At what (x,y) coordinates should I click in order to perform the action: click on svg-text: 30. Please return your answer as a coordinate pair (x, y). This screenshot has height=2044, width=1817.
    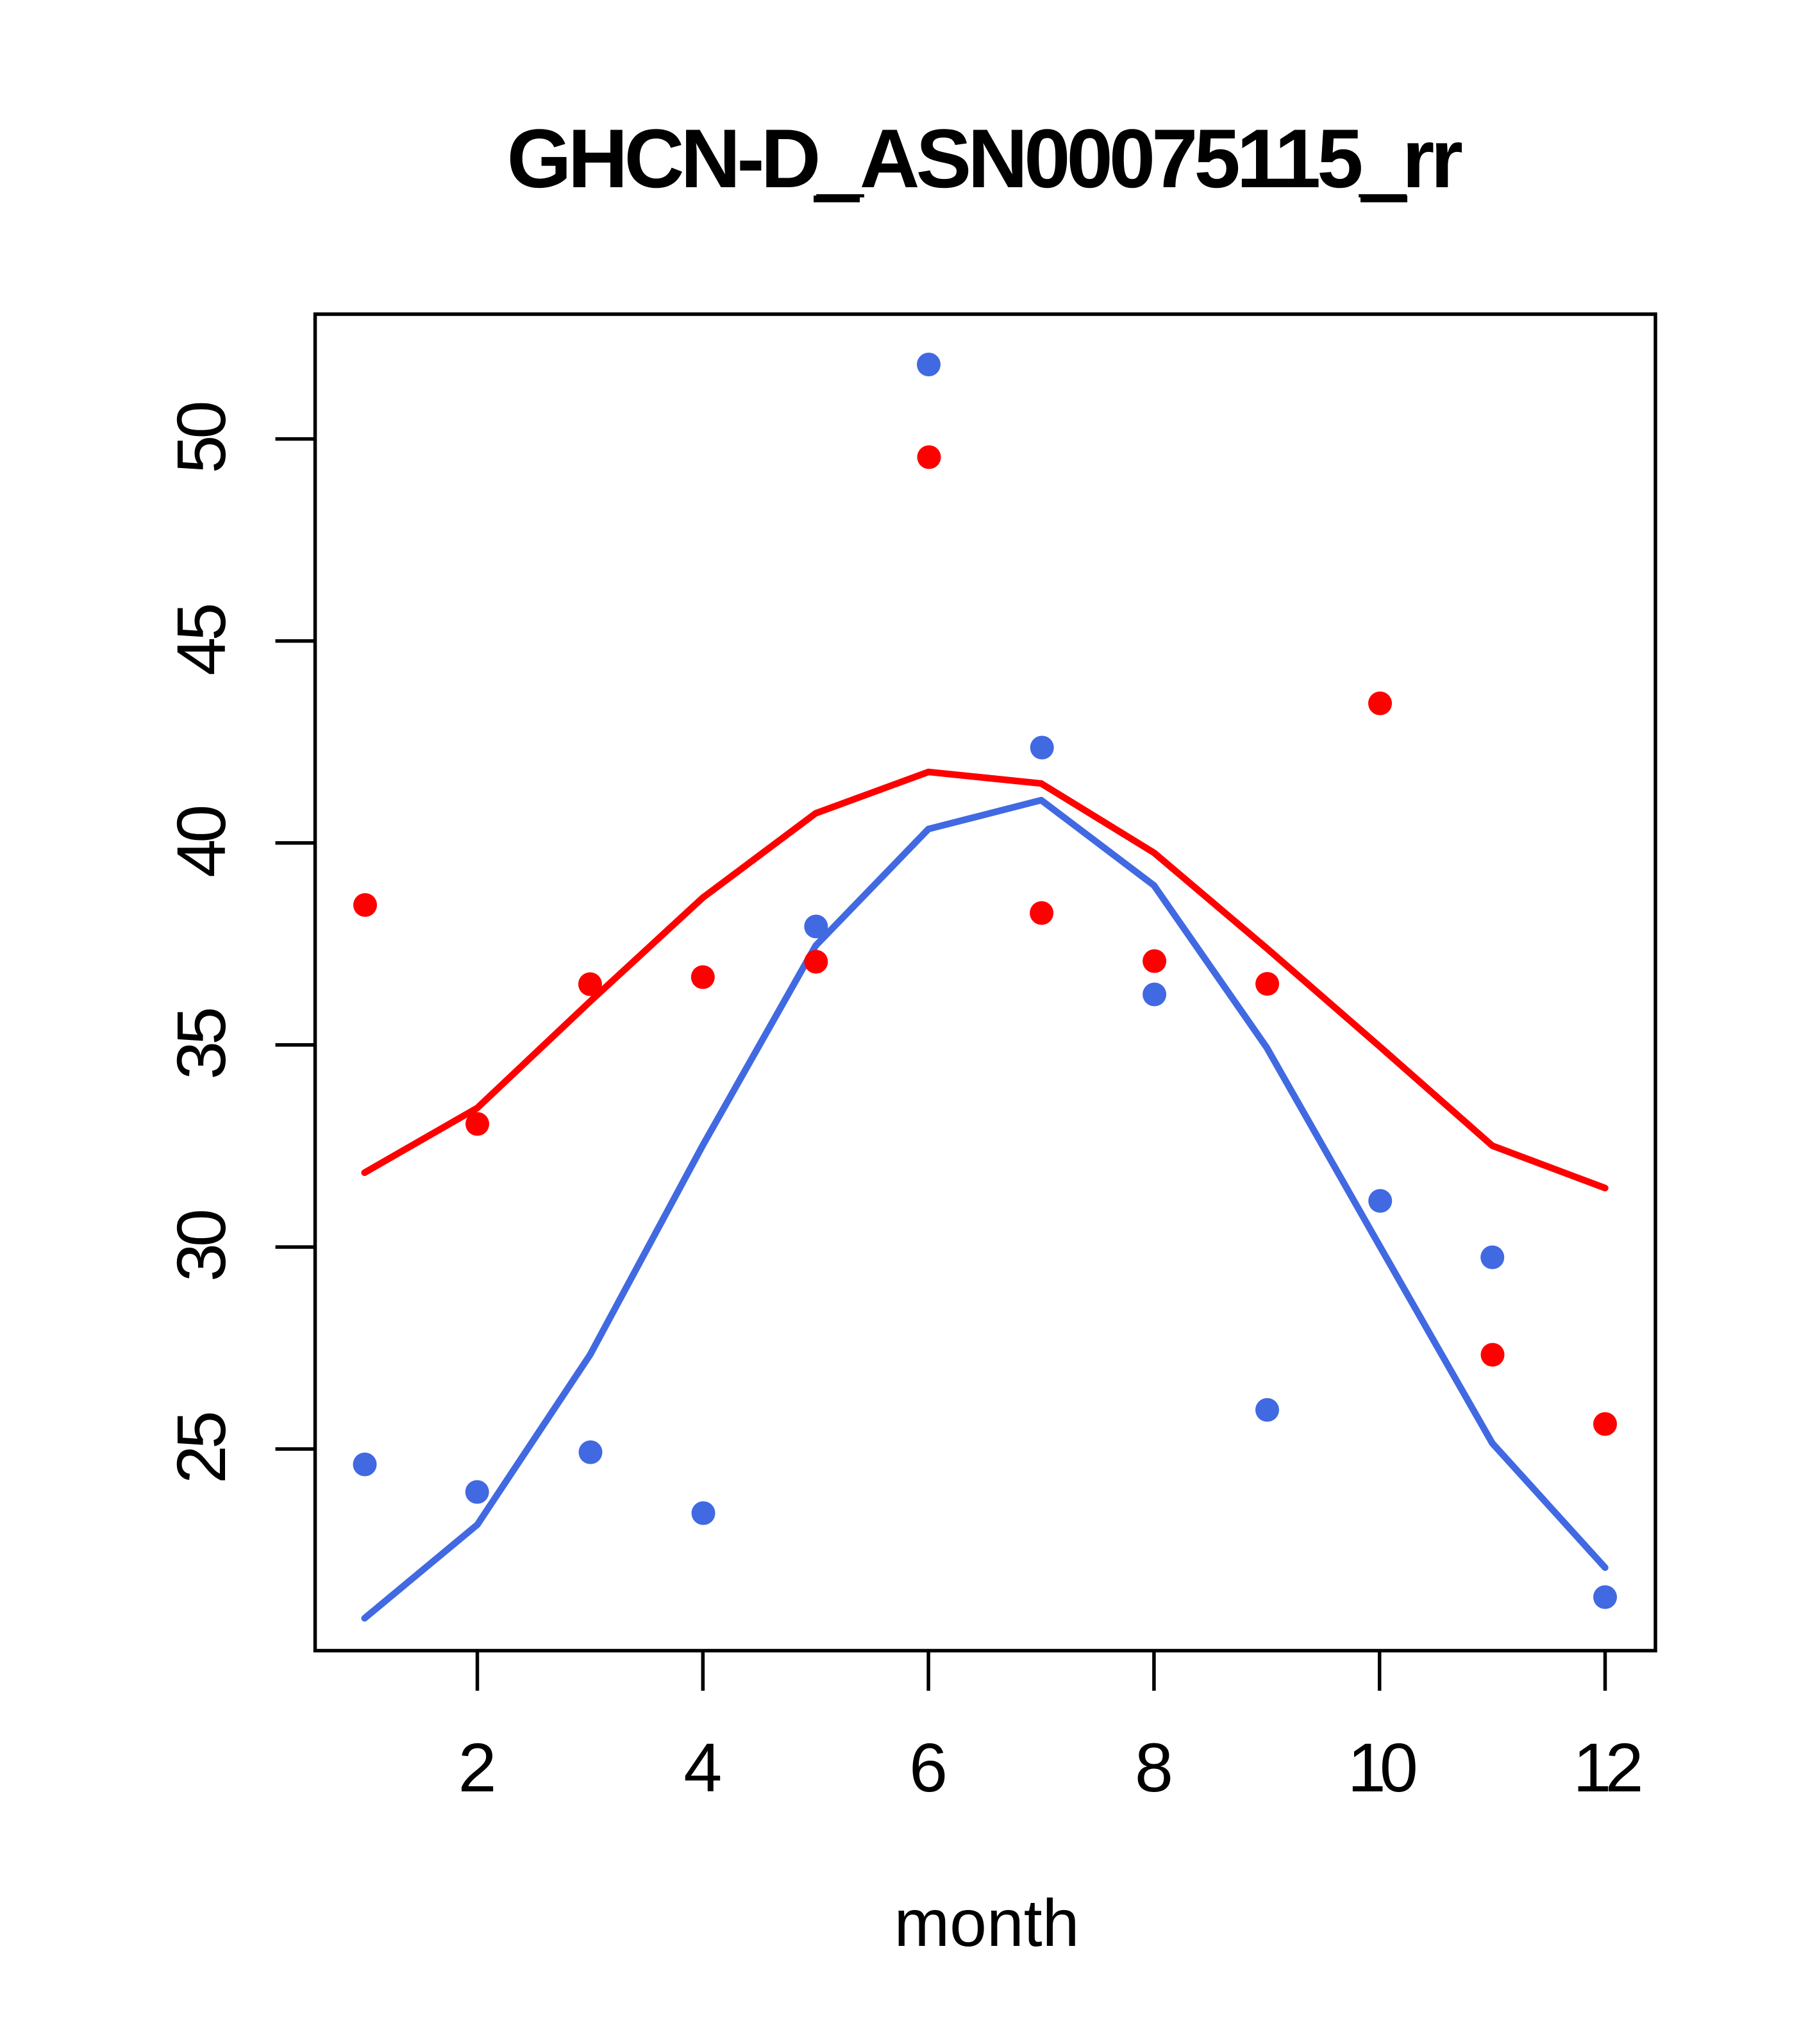
    Looking at the image, I should click on (201, 1246).